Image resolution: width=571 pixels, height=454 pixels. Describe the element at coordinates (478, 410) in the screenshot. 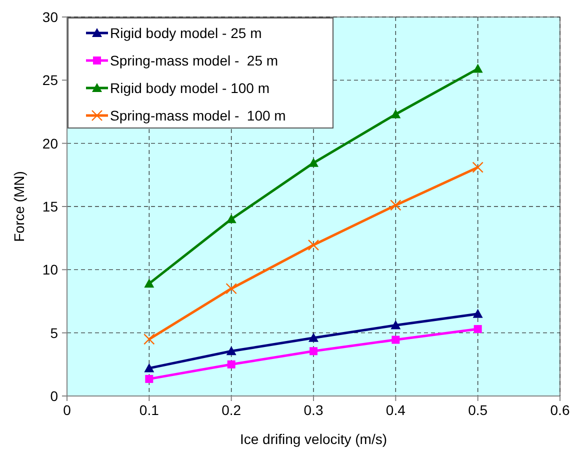

I see `x-tick-label: 0.5` at that location.